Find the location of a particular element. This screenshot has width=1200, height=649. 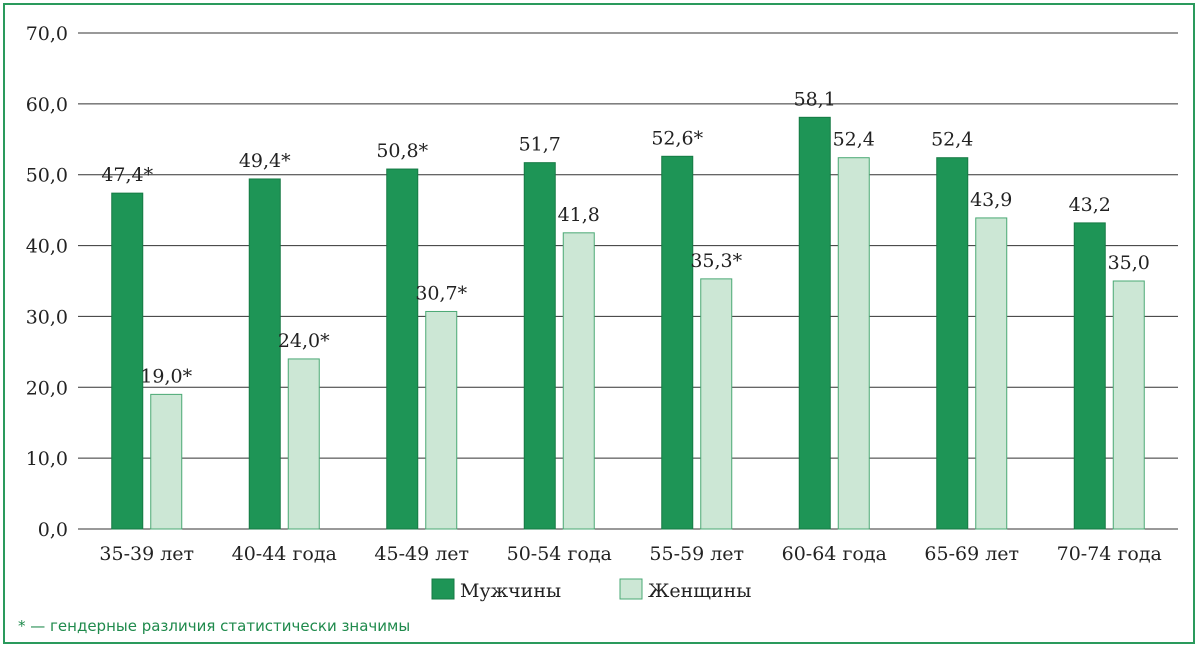

data-label-women: 24,0* is located at coordinates (304, 341).